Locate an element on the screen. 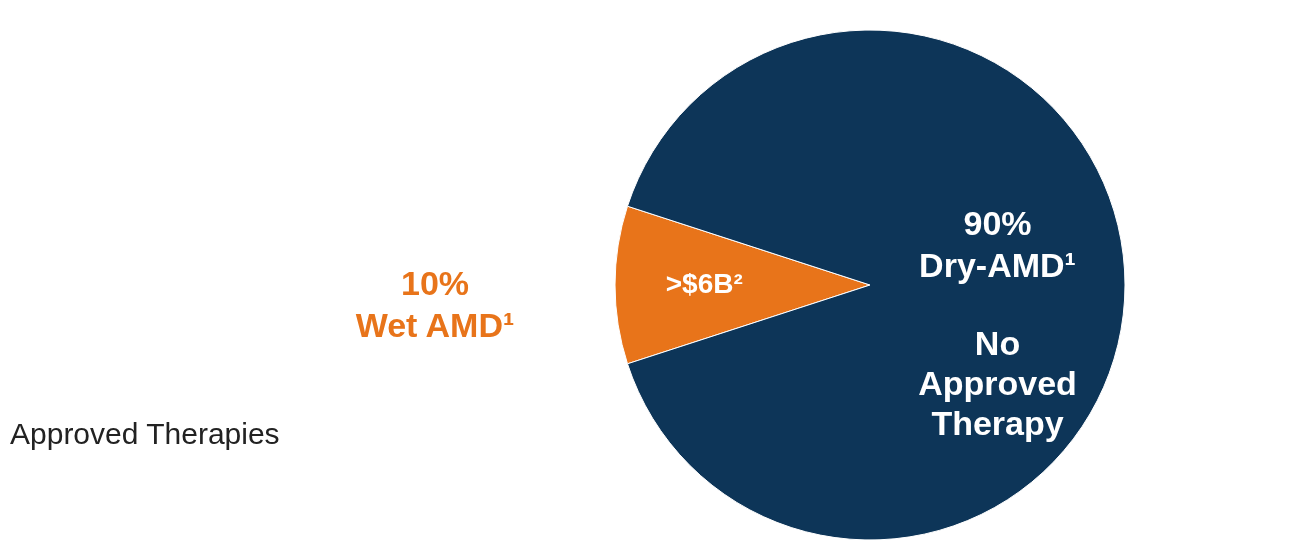 This screenshot has height=556, width=1312. text: No Approved Therapy is located at coordinates (997, 383).